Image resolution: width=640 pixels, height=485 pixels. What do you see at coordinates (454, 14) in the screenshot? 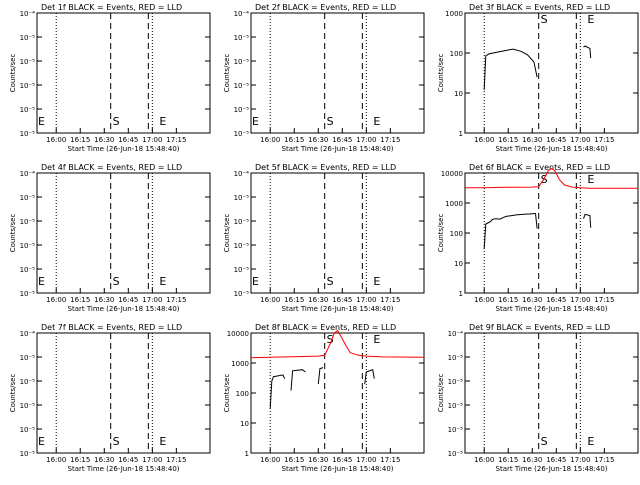
I see `y-tick-label: 1000` at bounding box center [454, 14].